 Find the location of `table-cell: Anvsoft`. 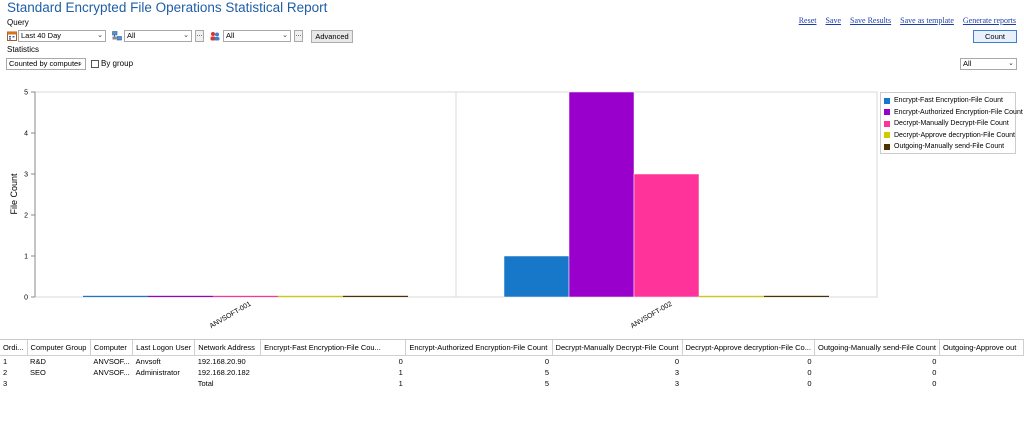

table-cell: Anvsoft is located at coordinates (148, 361).